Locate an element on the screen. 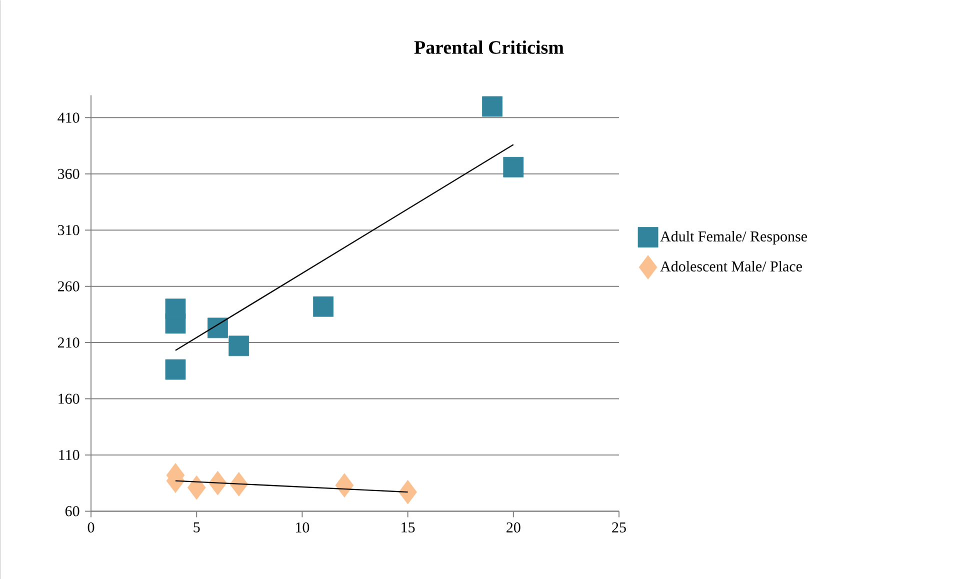 This screenshot has height=579, width=964. y-tick-label: 60 is located at coordinates (72, 511).